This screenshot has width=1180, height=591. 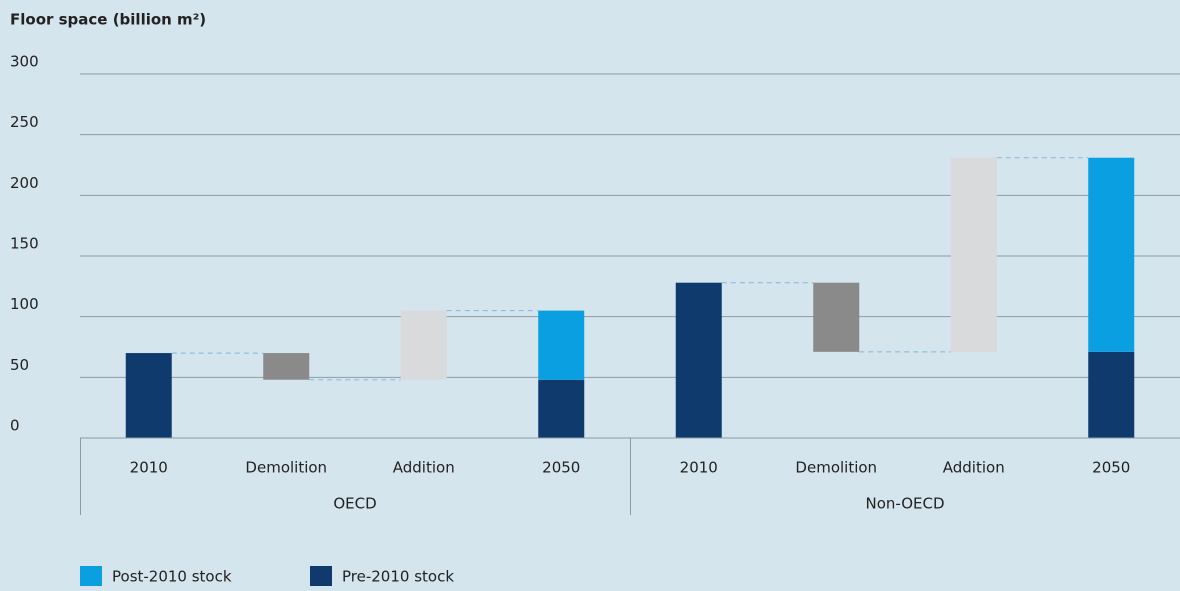 I want to click on group-label: Non-OECD, so click(x=904, y=504).